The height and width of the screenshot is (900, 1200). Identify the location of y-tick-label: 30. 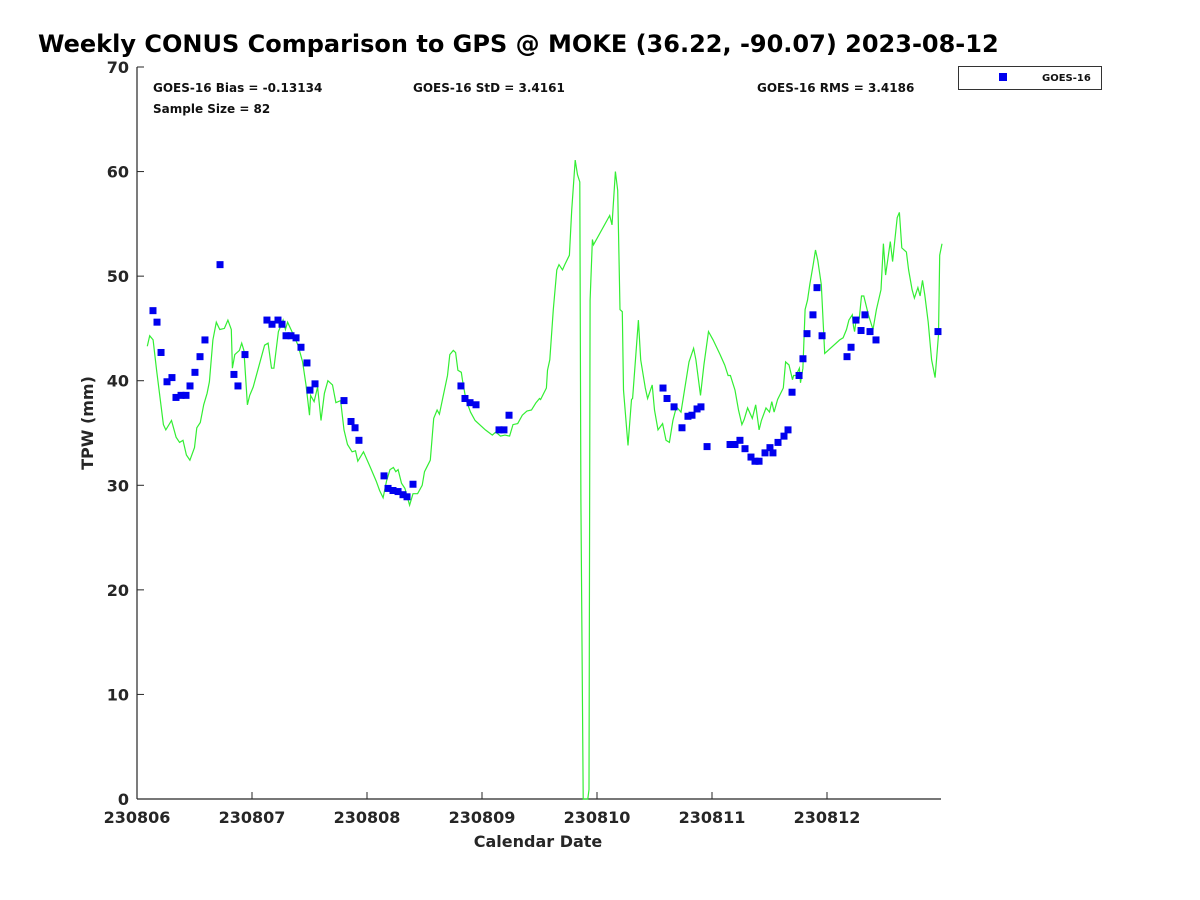
(118, 485).